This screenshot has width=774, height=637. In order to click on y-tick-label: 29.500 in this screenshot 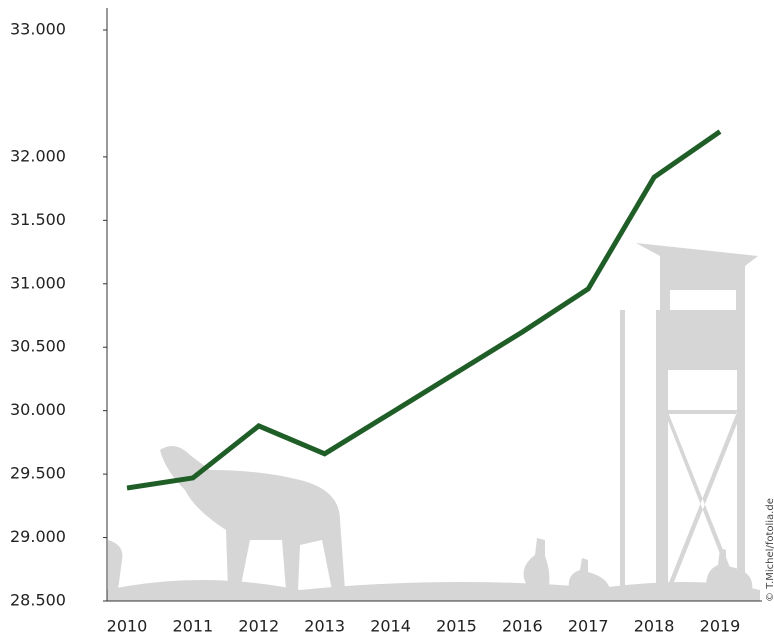, I will do `click(38, 473)`.